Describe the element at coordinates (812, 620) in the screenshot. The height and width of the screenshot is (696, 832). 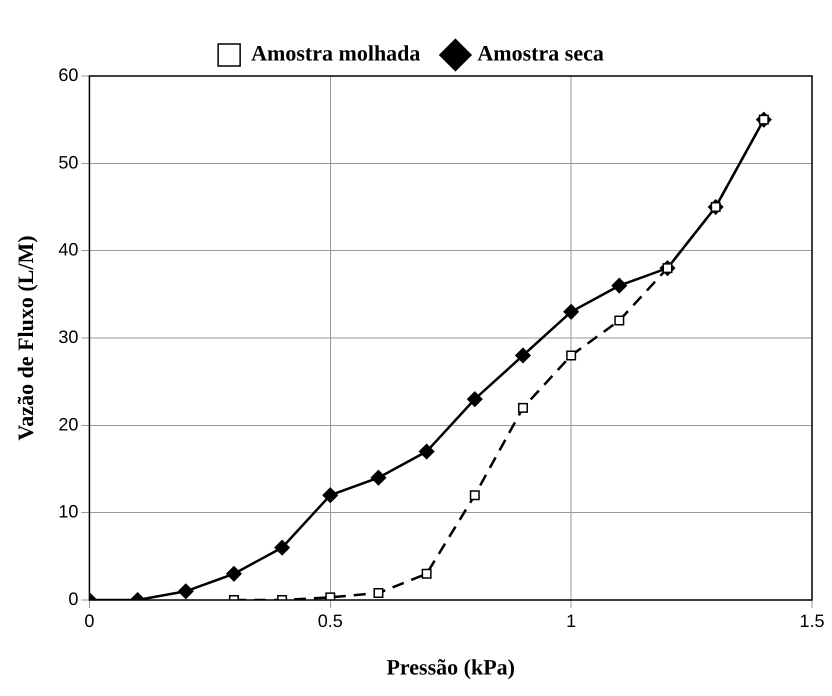
I see `x-tick-label: 1.5` at that location.